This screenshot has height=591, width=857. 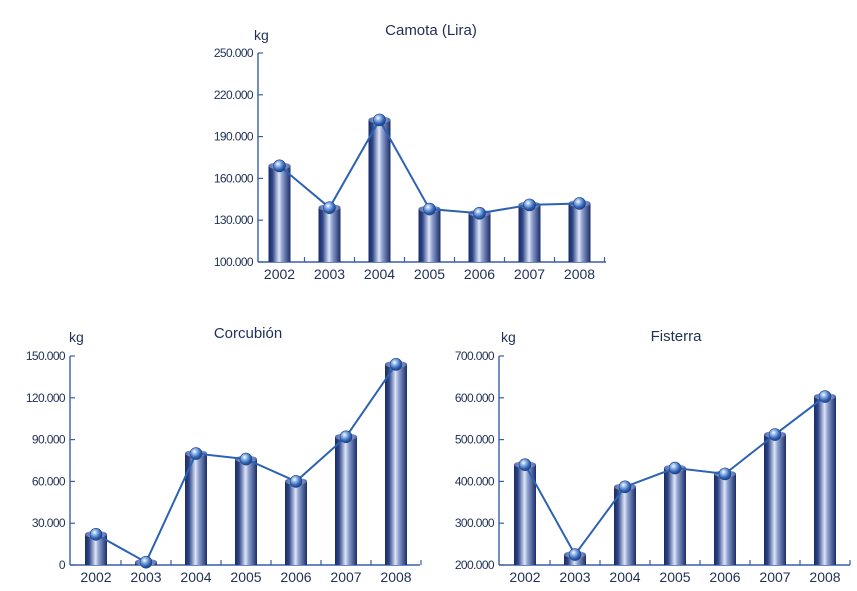 What do you see at coordinates (475, 398) in the screenshot?
I see `y-tick-label: 600.000` at bounding box center [475, 398].